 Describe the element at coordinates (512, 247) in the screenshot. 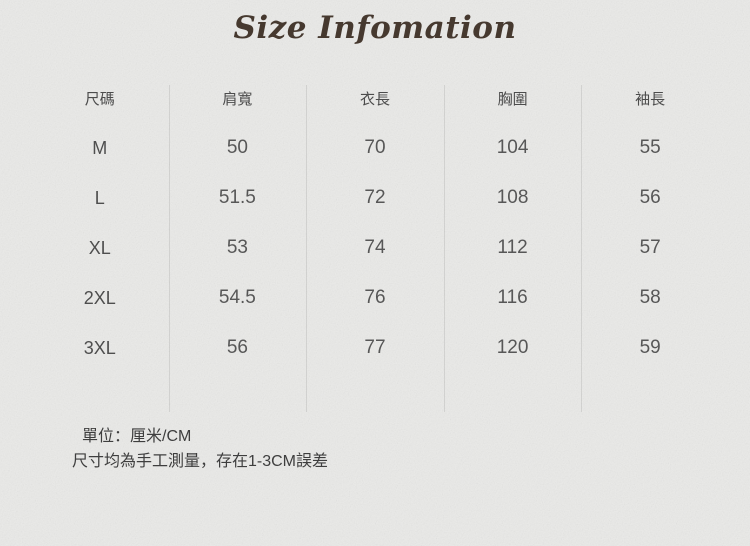

I see `size-value: 112` at that location.